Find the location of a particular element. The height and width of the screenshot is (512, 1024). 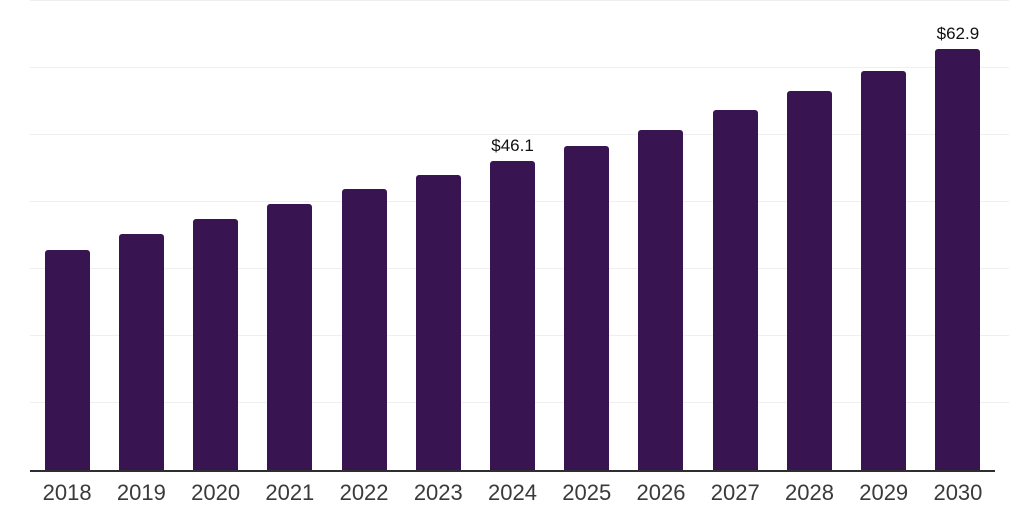

bar-2021 is located at coordinates (290, 337).